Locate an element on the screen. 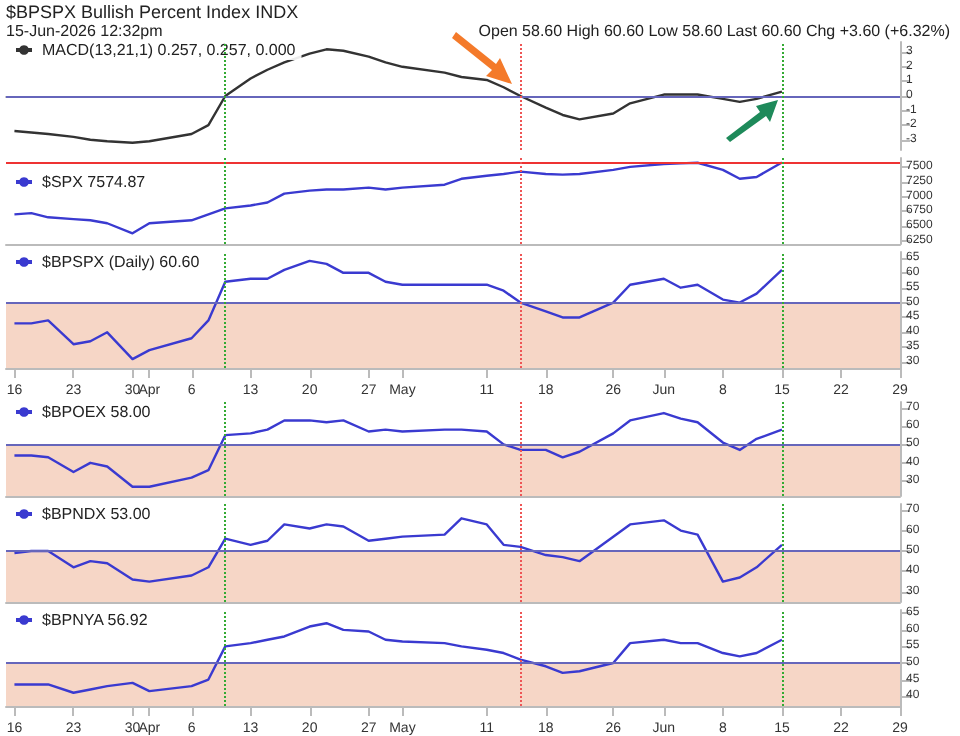 This screenshot has height=736, width=960. text: Open 58.60 High 60.60 Low 58.60 Last 60.60 Chg +3.60 (+6.32%) is located at coordinates (714, 31).